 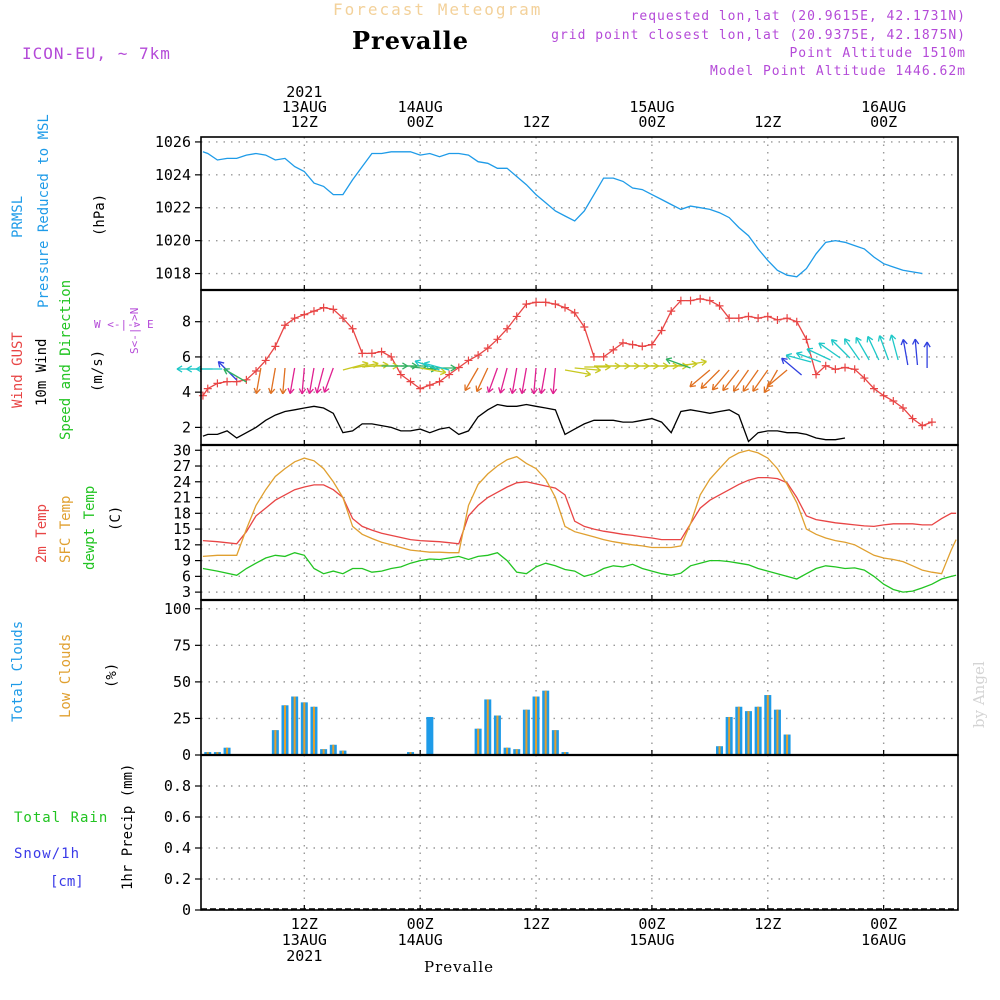 What do you see at coordinates (186, 755) in the screenshot?
I see `y-tick-label: 0` at bounding box center [186, 755].